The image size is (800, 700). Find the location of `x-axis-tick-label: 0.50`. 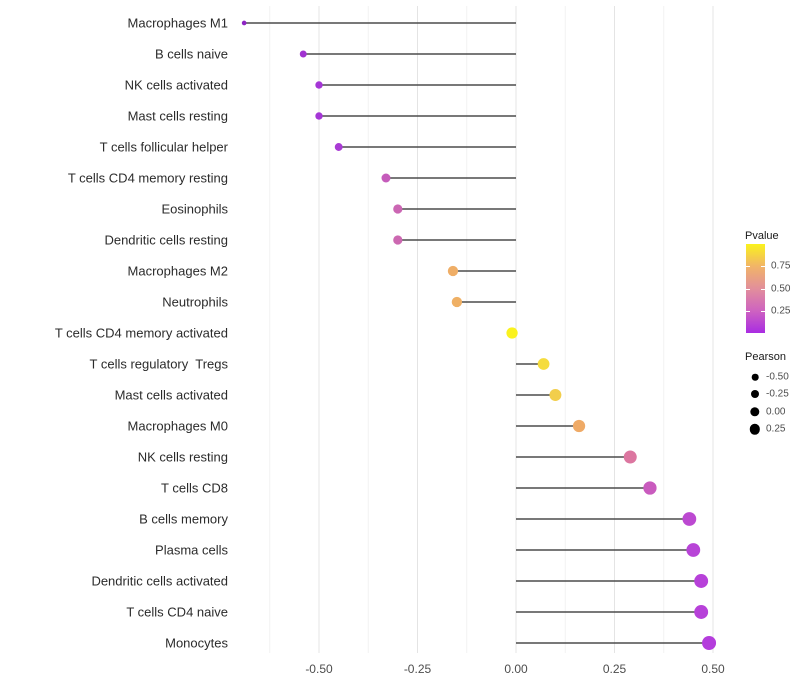

x-axis-tick-label: 0.50 is located at coordinates (713, 669).